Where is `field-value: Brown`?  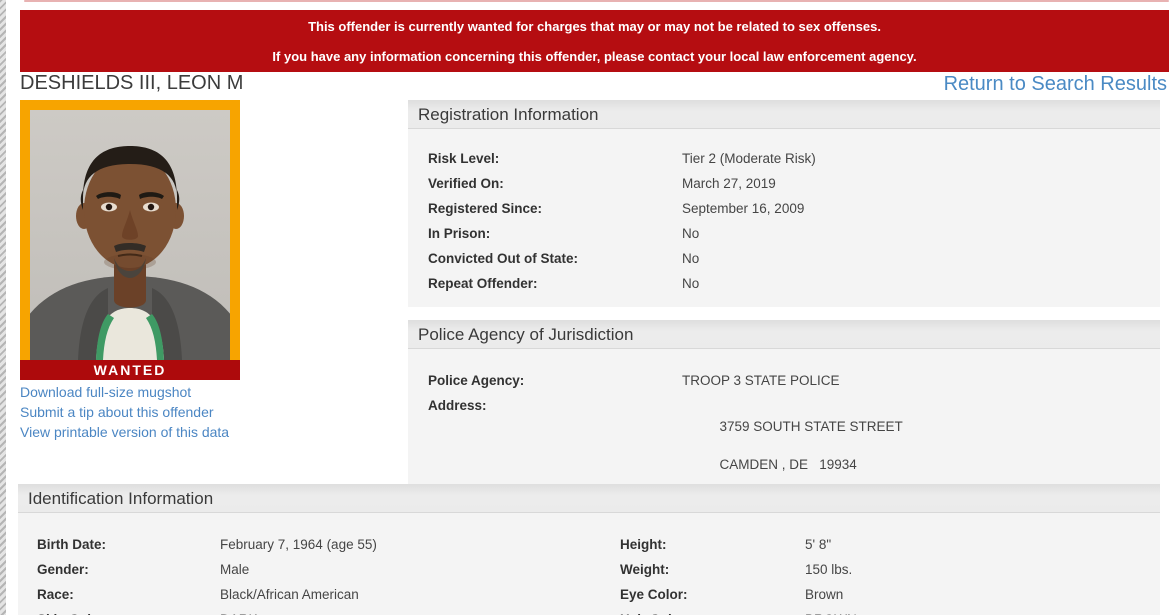 field-value: Brown is located at coordinates (824, 594).